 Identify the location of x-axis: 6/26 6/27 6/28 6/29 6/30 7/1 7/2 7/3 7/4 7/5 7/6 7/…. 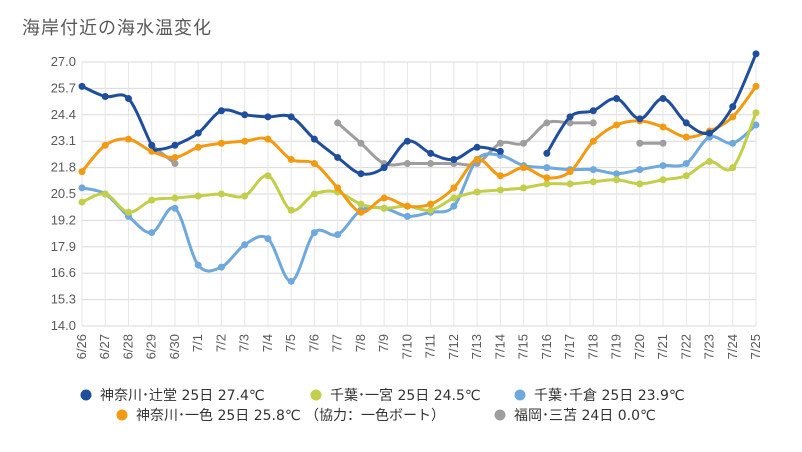
(418, 346).